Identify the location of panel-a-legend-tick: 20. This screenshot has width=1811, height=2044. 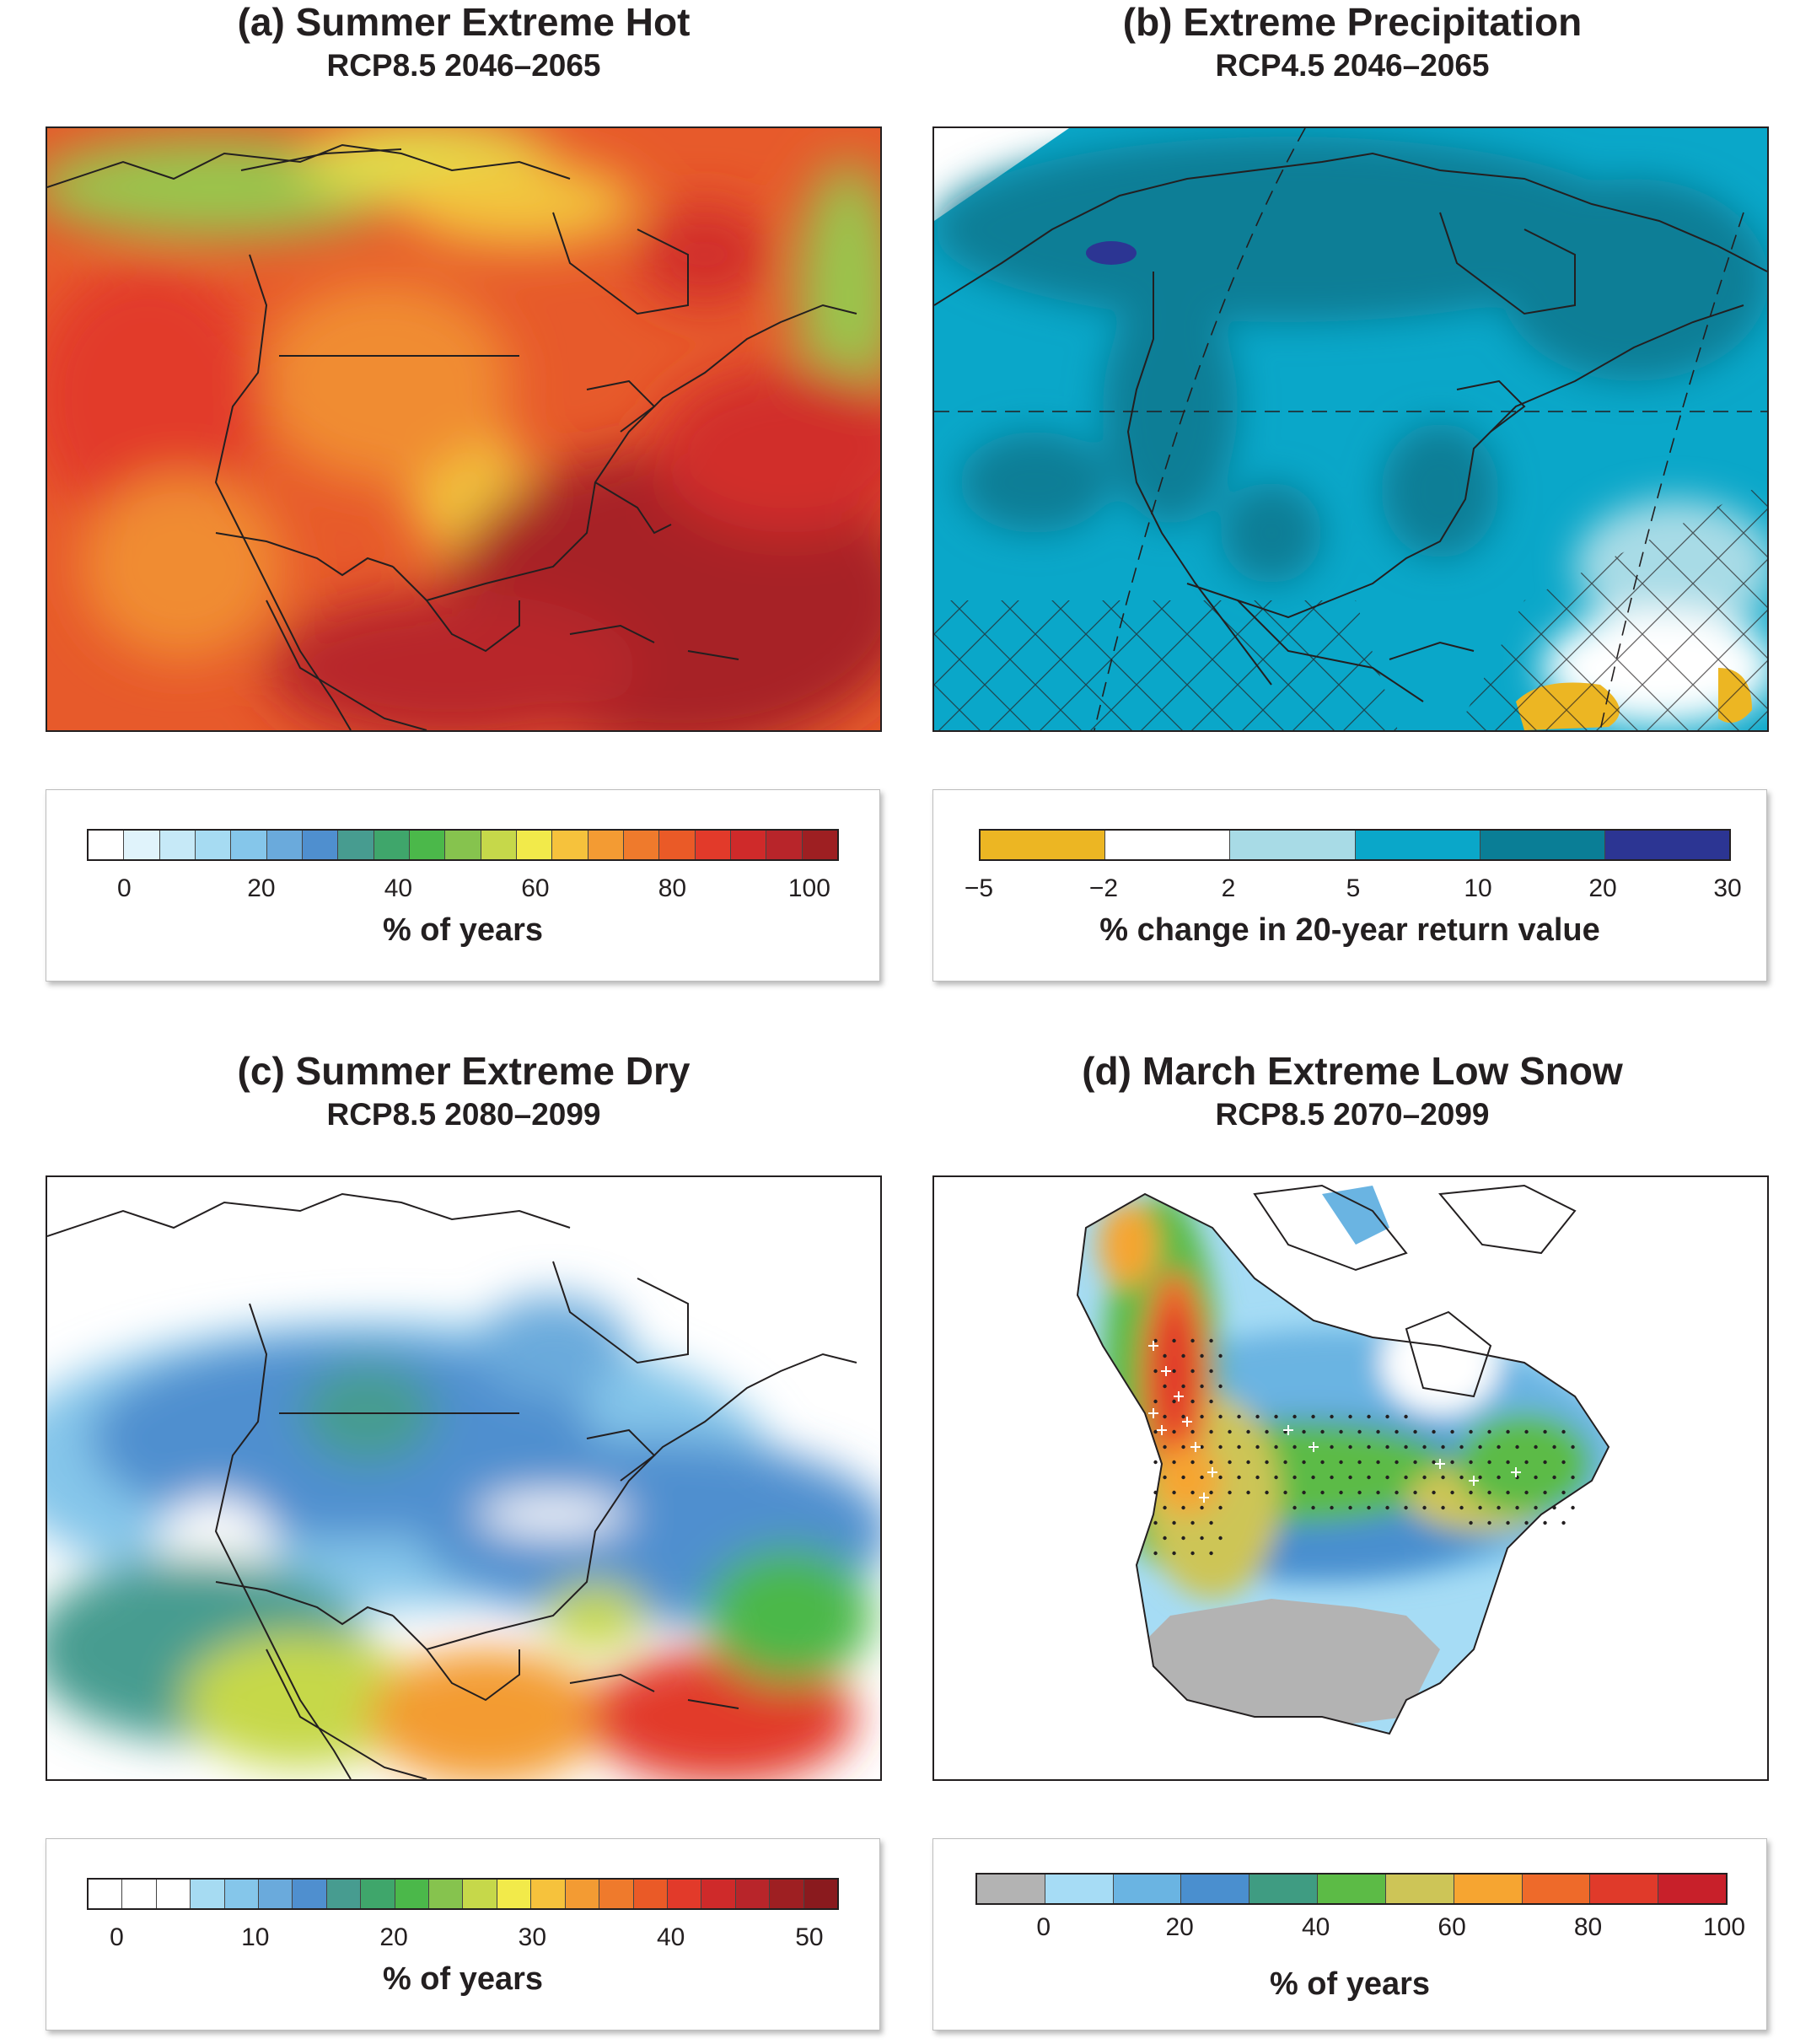
(261, 888).